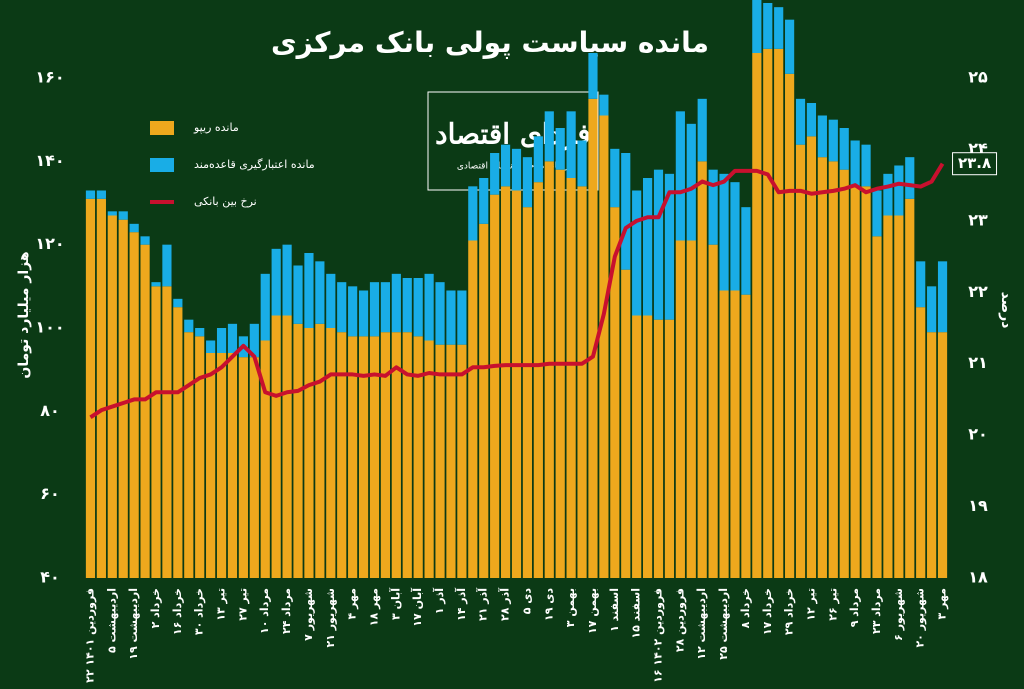 This screenshot has height=689, width=1024. What do you see at coordinates (978, 505) in the screenshot?
I see `y2-tick-label: ۱۹` at bounding box center [978, 505].